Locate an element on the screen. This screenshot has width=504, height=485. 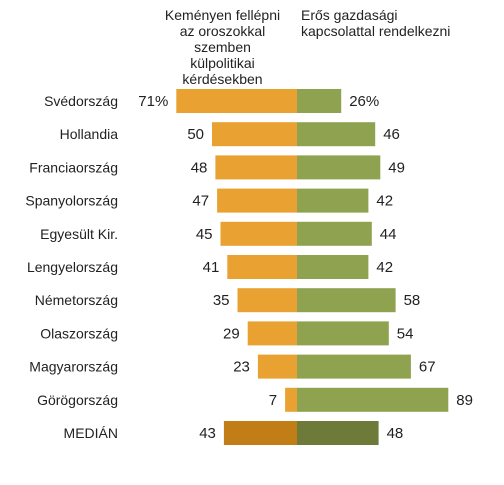
category-label: Egyesült Kir. is located at coordinates (79, 234).